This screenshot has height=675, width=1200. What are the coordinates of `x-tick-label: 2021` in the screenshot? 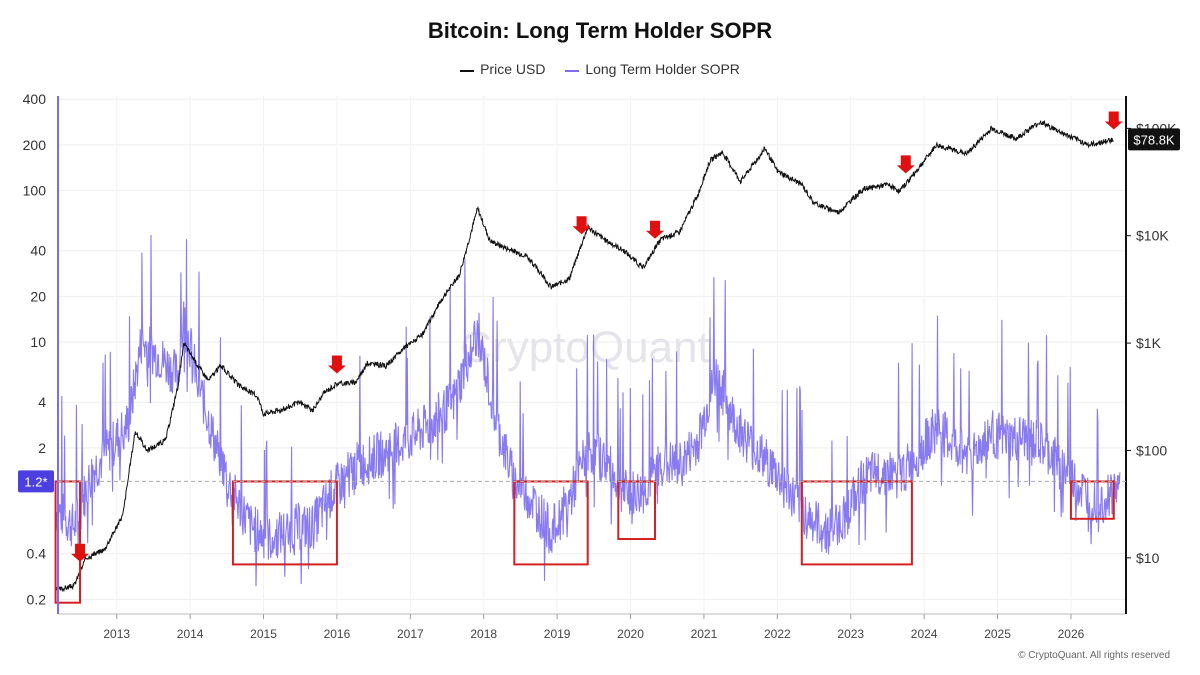 It's located at (704, 634).